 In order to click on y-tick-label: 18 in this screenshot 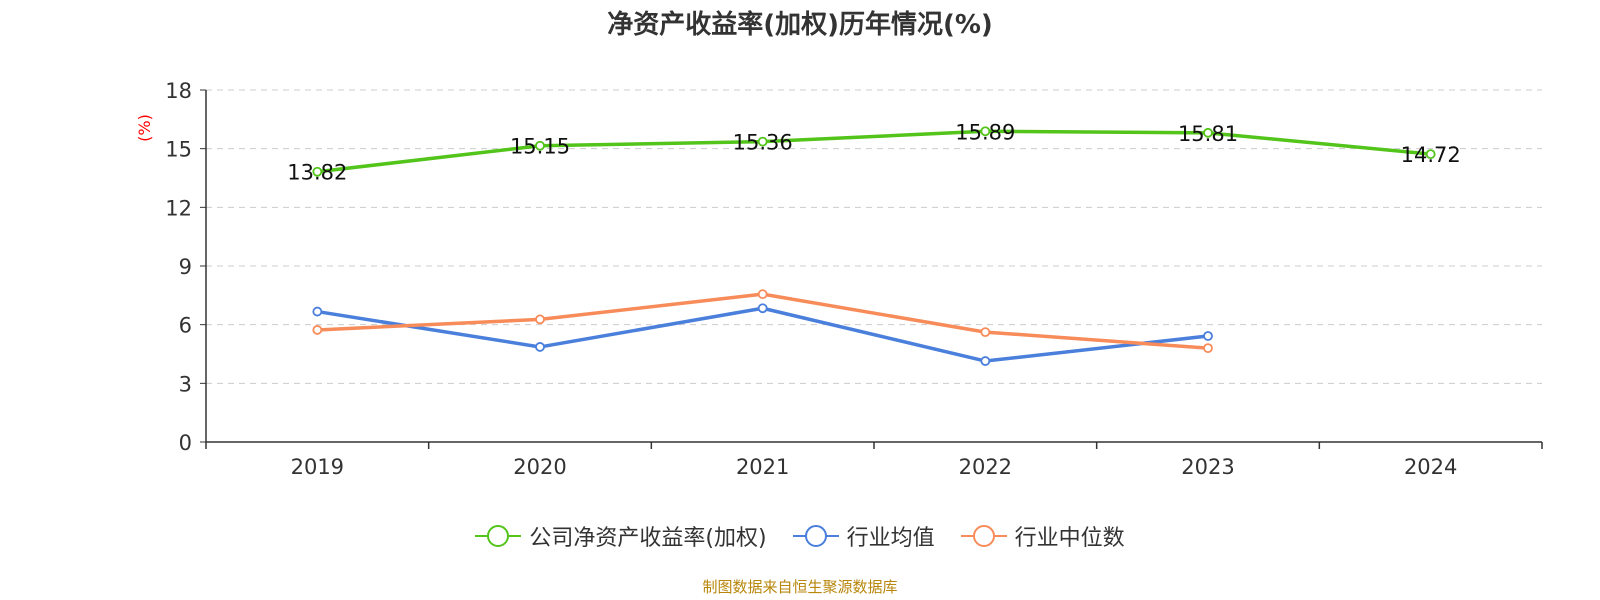, I will do `click(178, 91)`.